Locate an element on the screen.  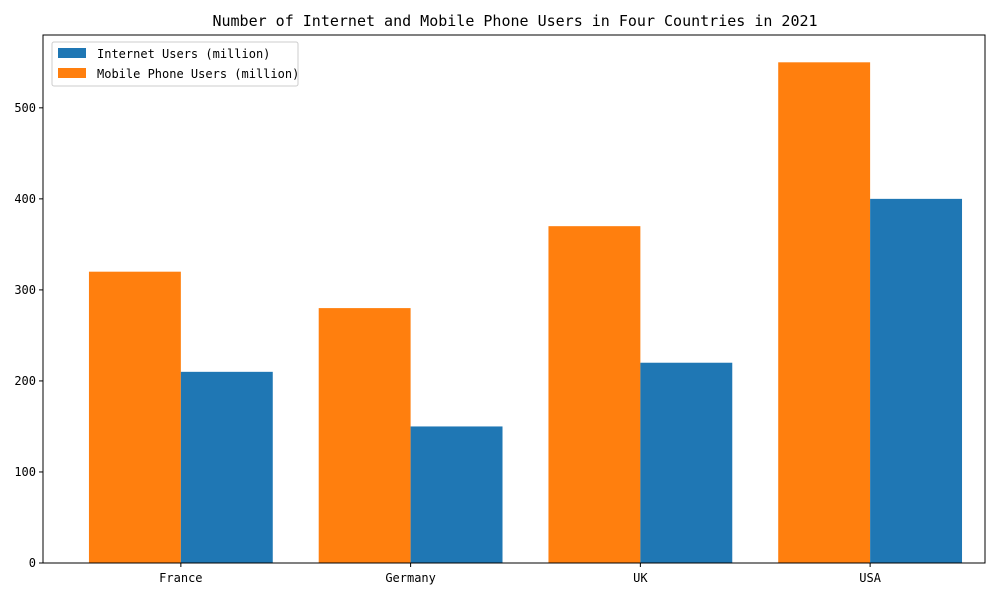
y-tick-label: 200 is located at coordinates (25, 381).